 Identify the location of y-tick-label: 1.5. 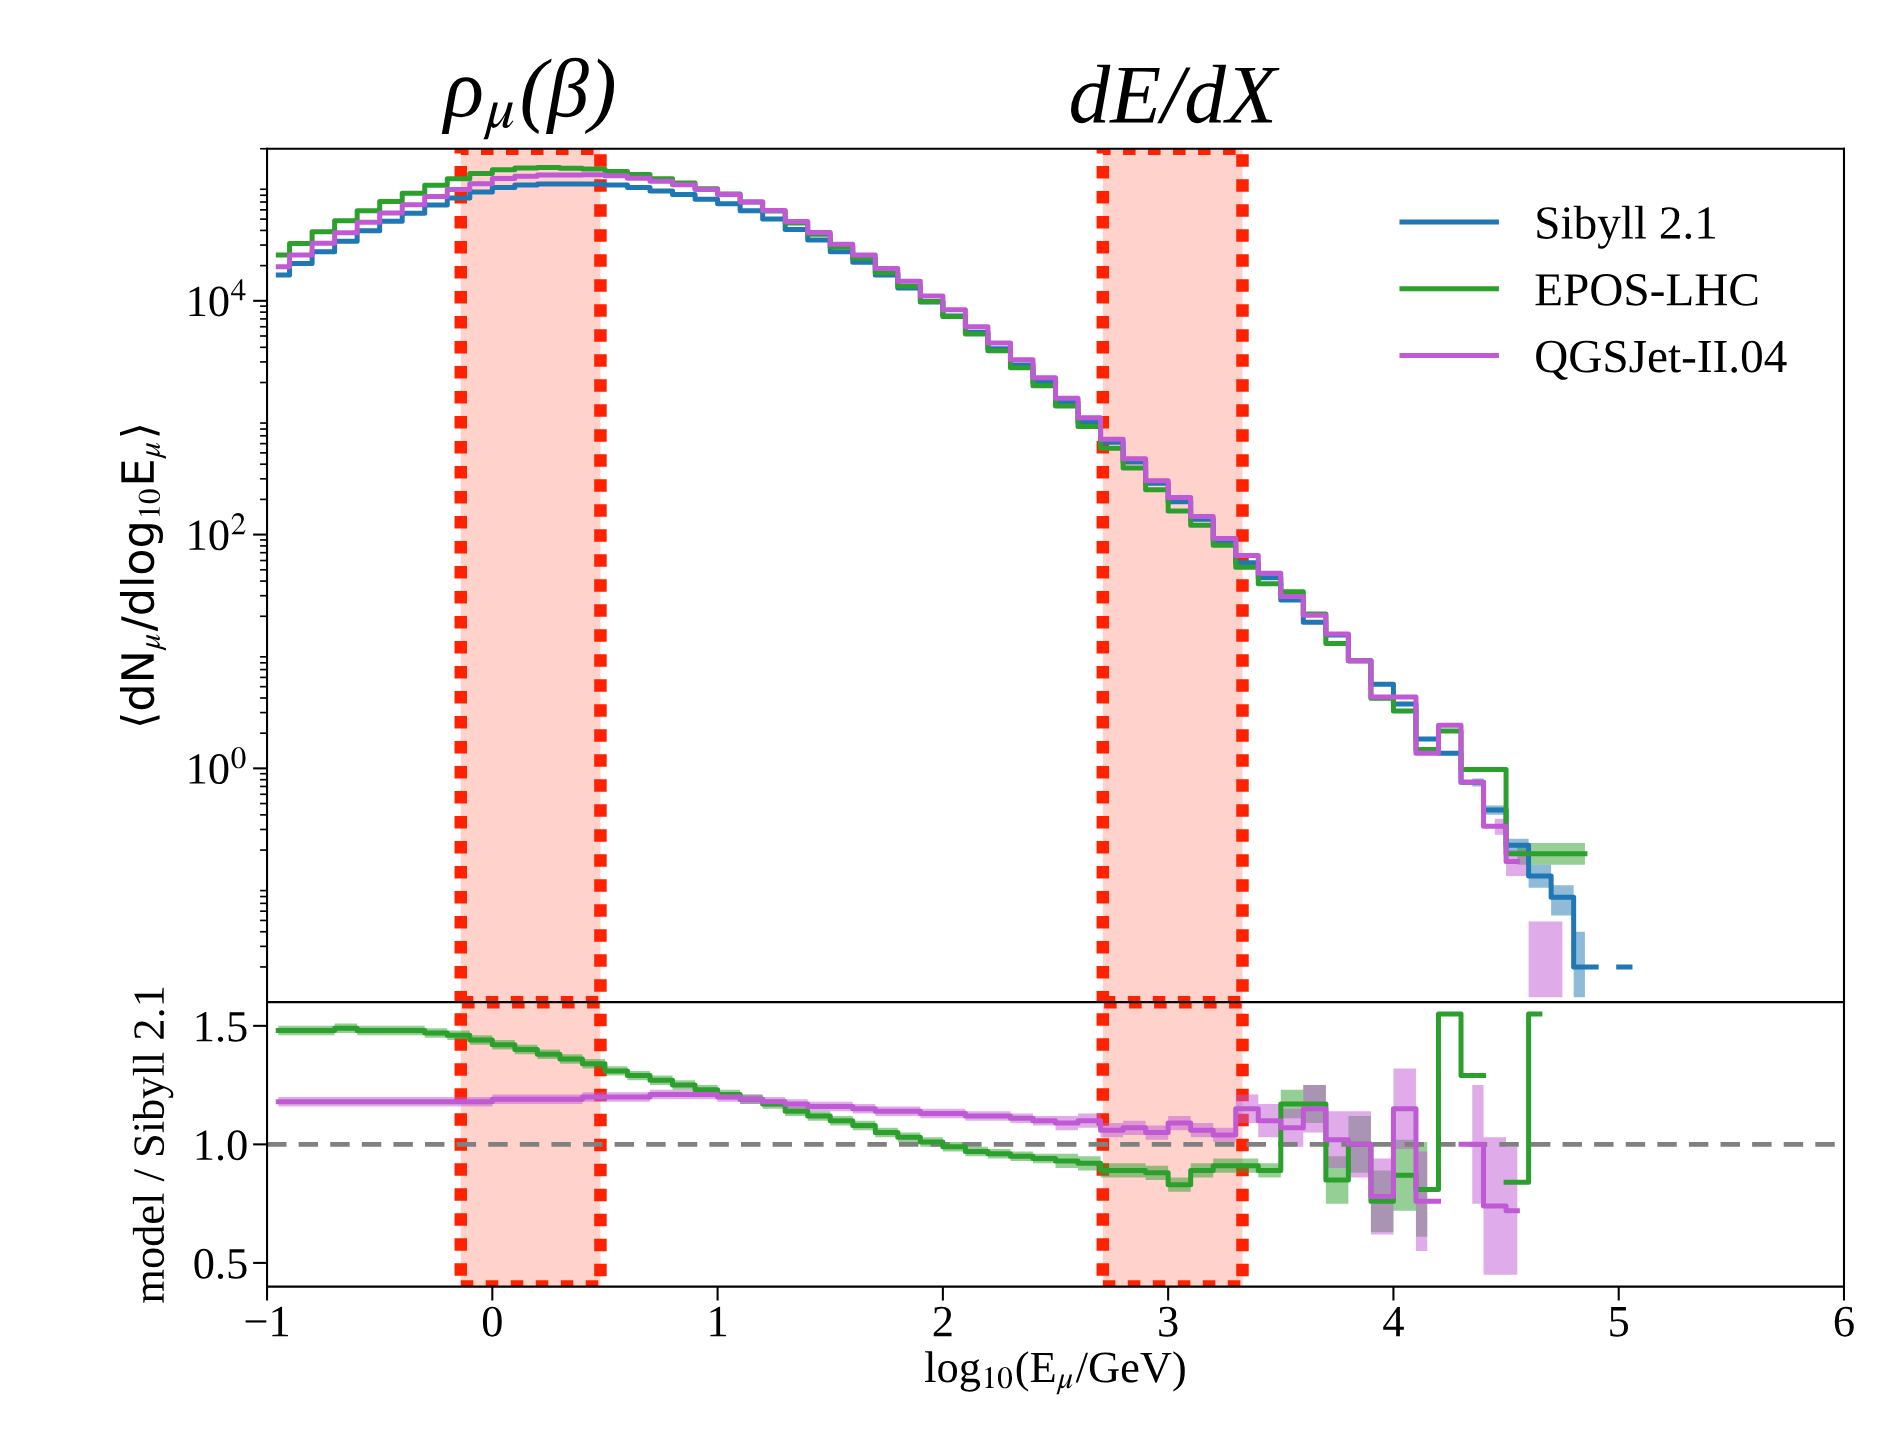
(221, 1026).